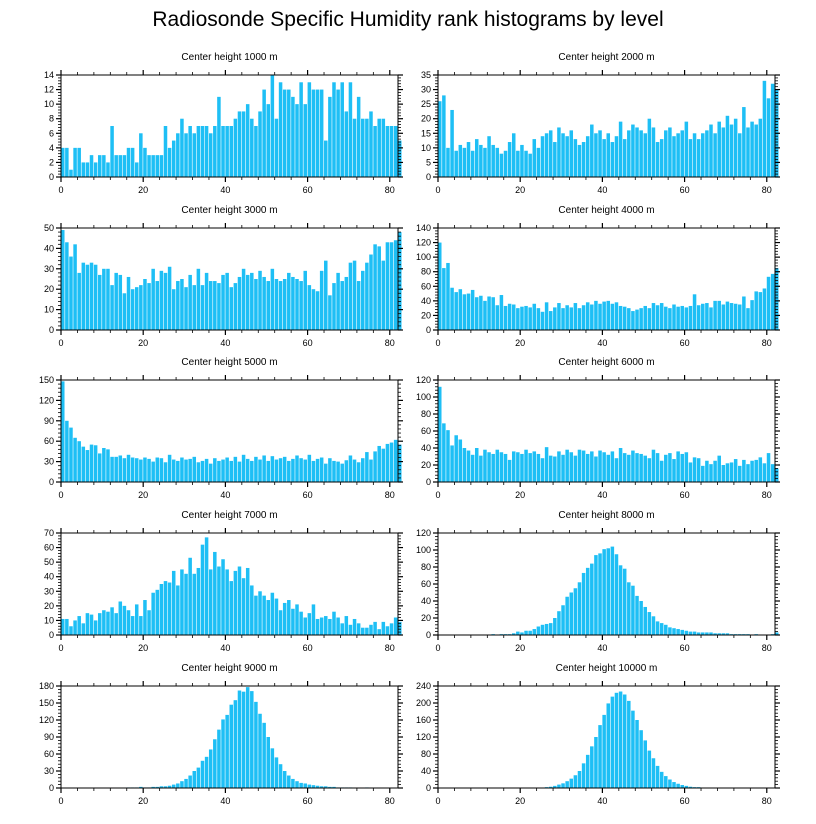  What do you see at coordinates (49, 421) in the screenshot?
I see `y-tick-label: 90` at bounding box center [49, 421].